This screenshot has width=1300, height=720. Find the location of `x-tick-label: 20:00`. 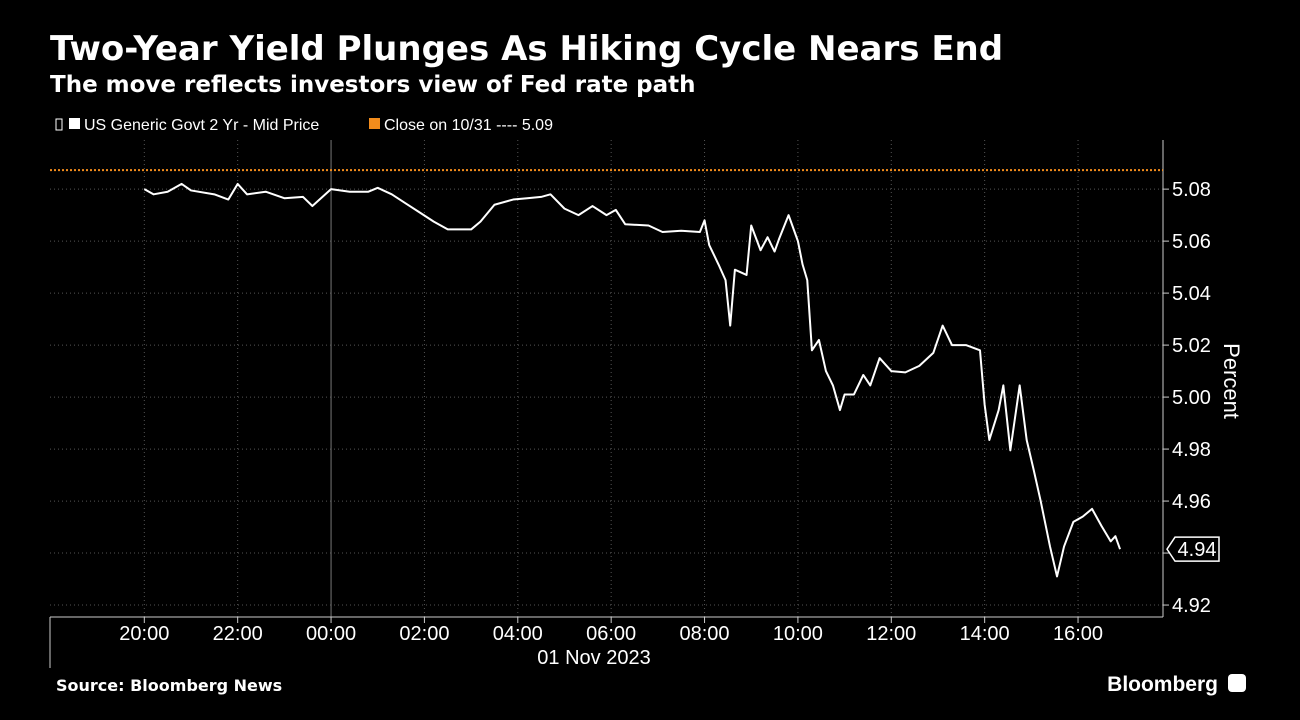

x-tick-label: 20:00 is located at coordinates (144, 634).